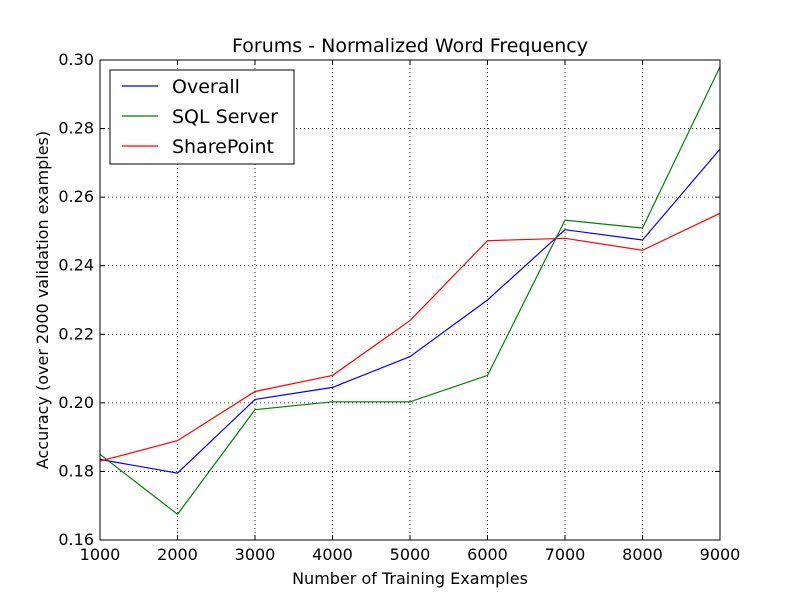  What do you see at coordinates (225, 117) in the screenshot?
I see `legend-label: SQL Server` at bounding box center [225, 117].